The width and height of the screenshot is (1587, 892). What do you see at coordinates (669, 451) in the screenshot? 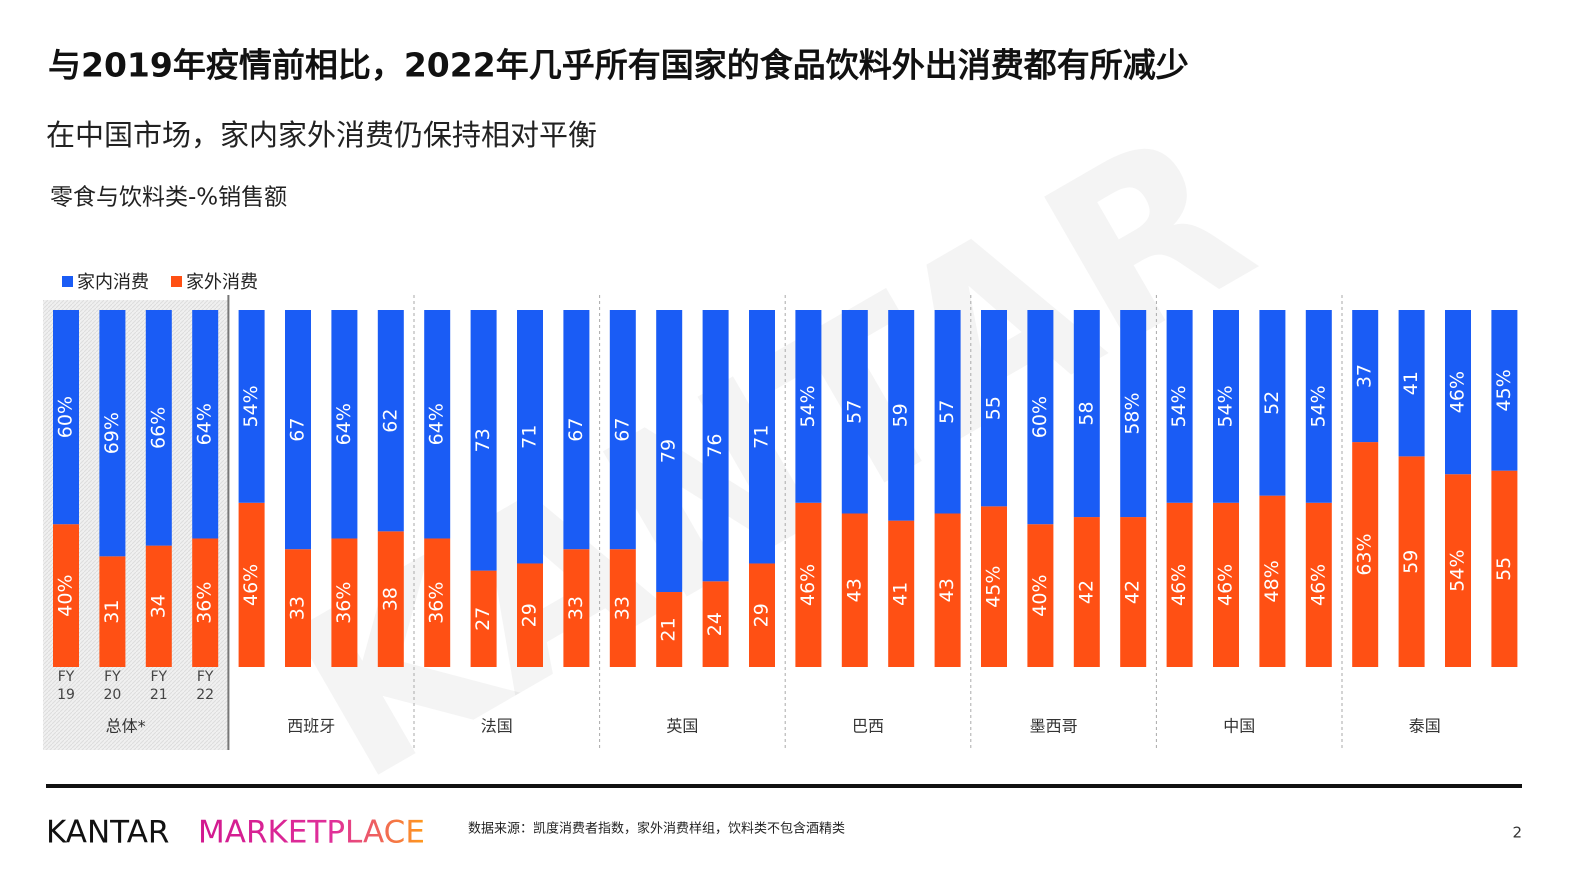
I see `value-label: 79` at bounding box center [669, 451].